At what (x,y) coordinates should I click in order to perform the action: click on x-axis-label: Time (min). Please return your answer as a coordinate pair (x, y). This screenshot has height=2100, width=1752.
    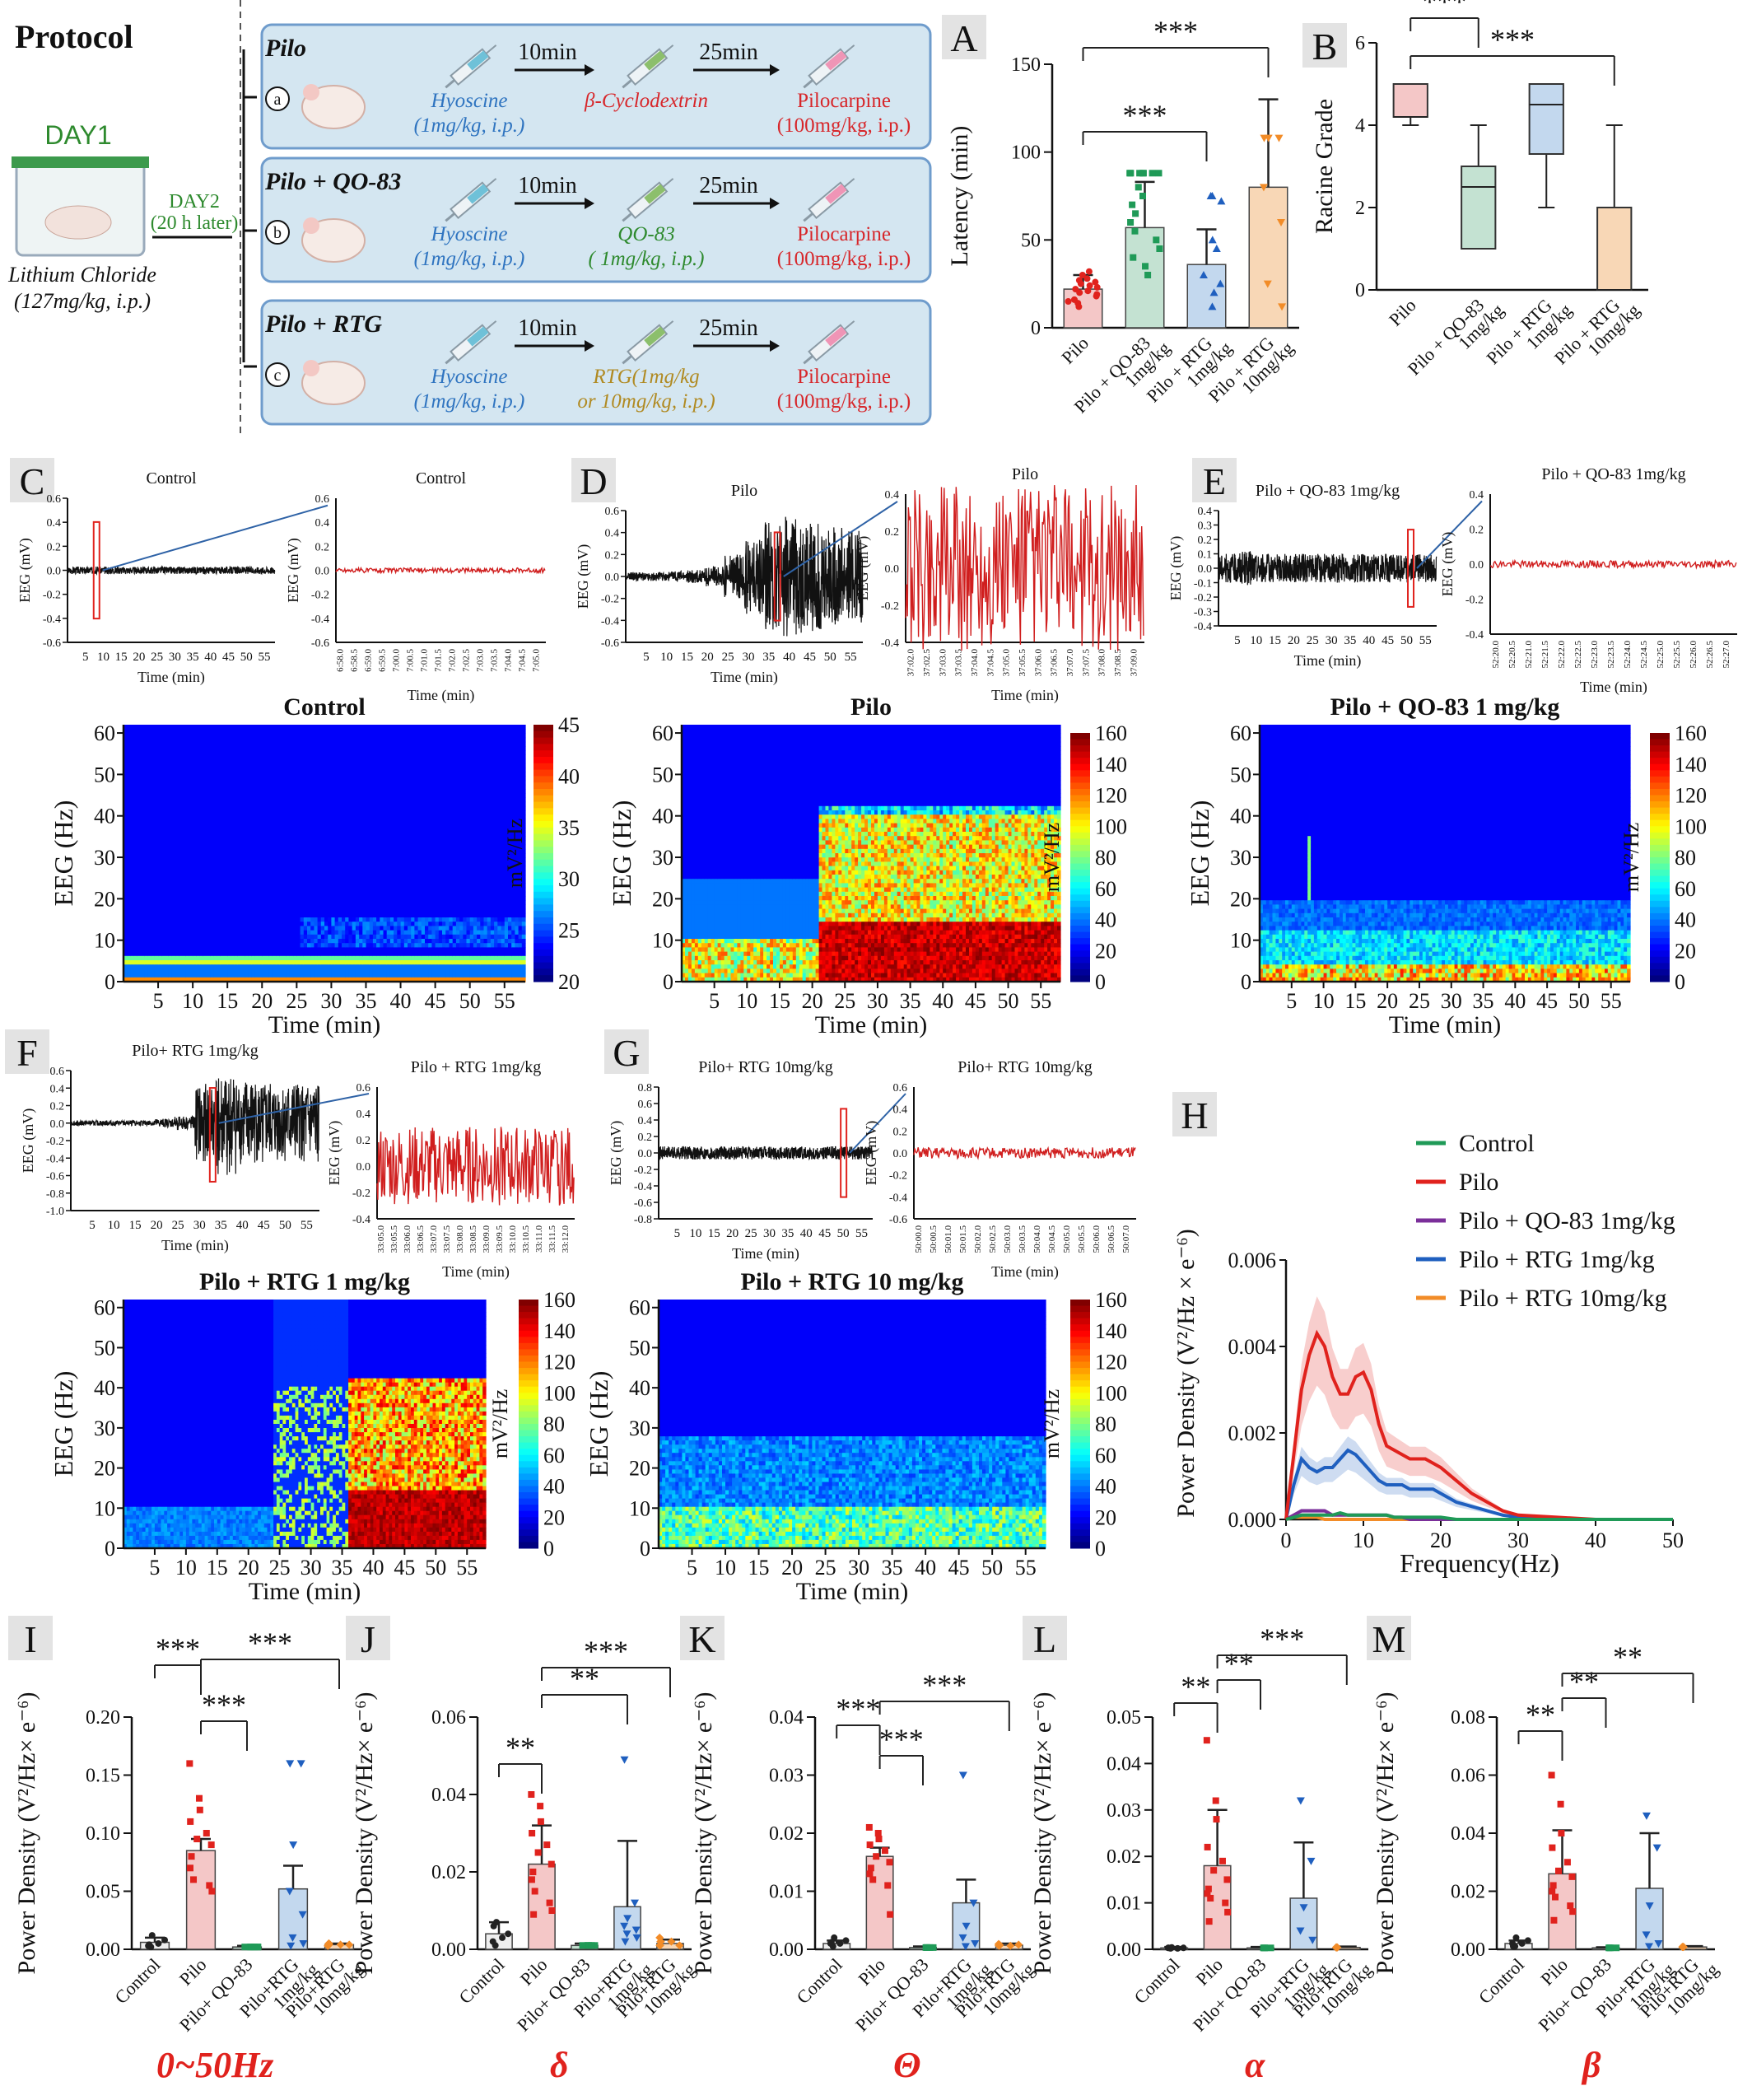
    Looking at the image, I should click on (766, 1253).